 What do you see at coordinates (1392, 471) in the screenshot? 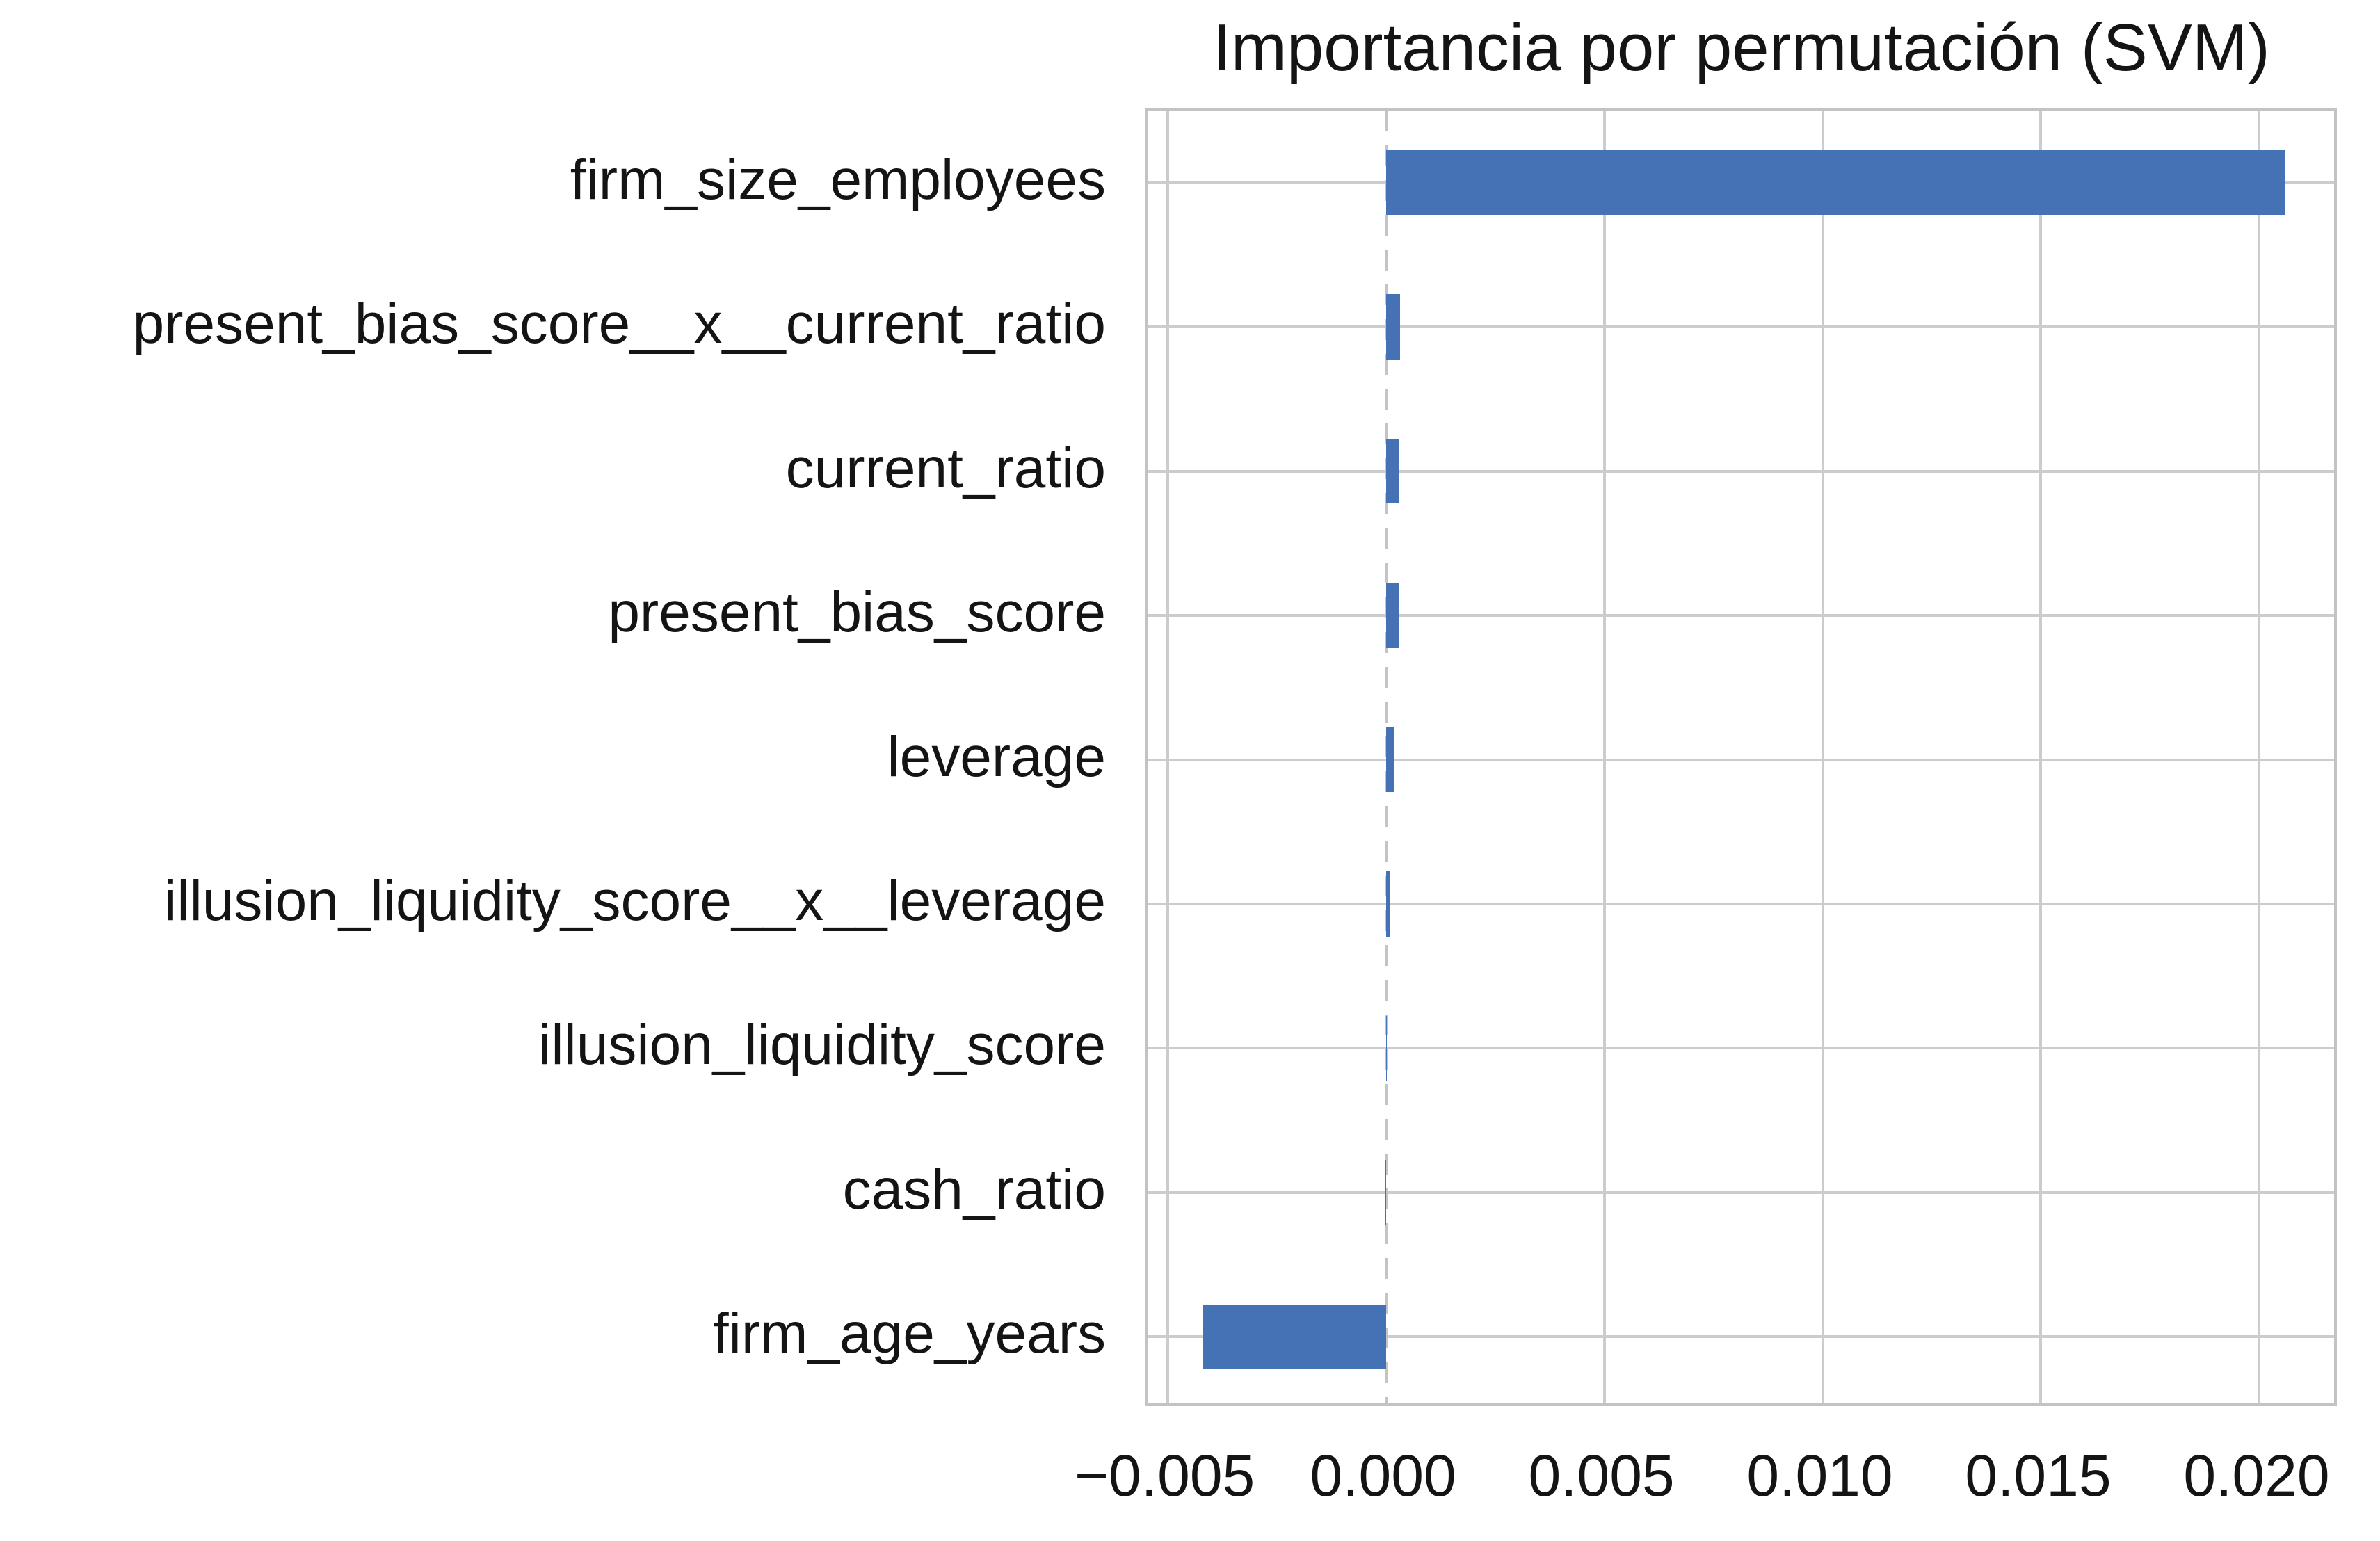
I see `bar-current_ratio` at bounding box center [1392, 471].